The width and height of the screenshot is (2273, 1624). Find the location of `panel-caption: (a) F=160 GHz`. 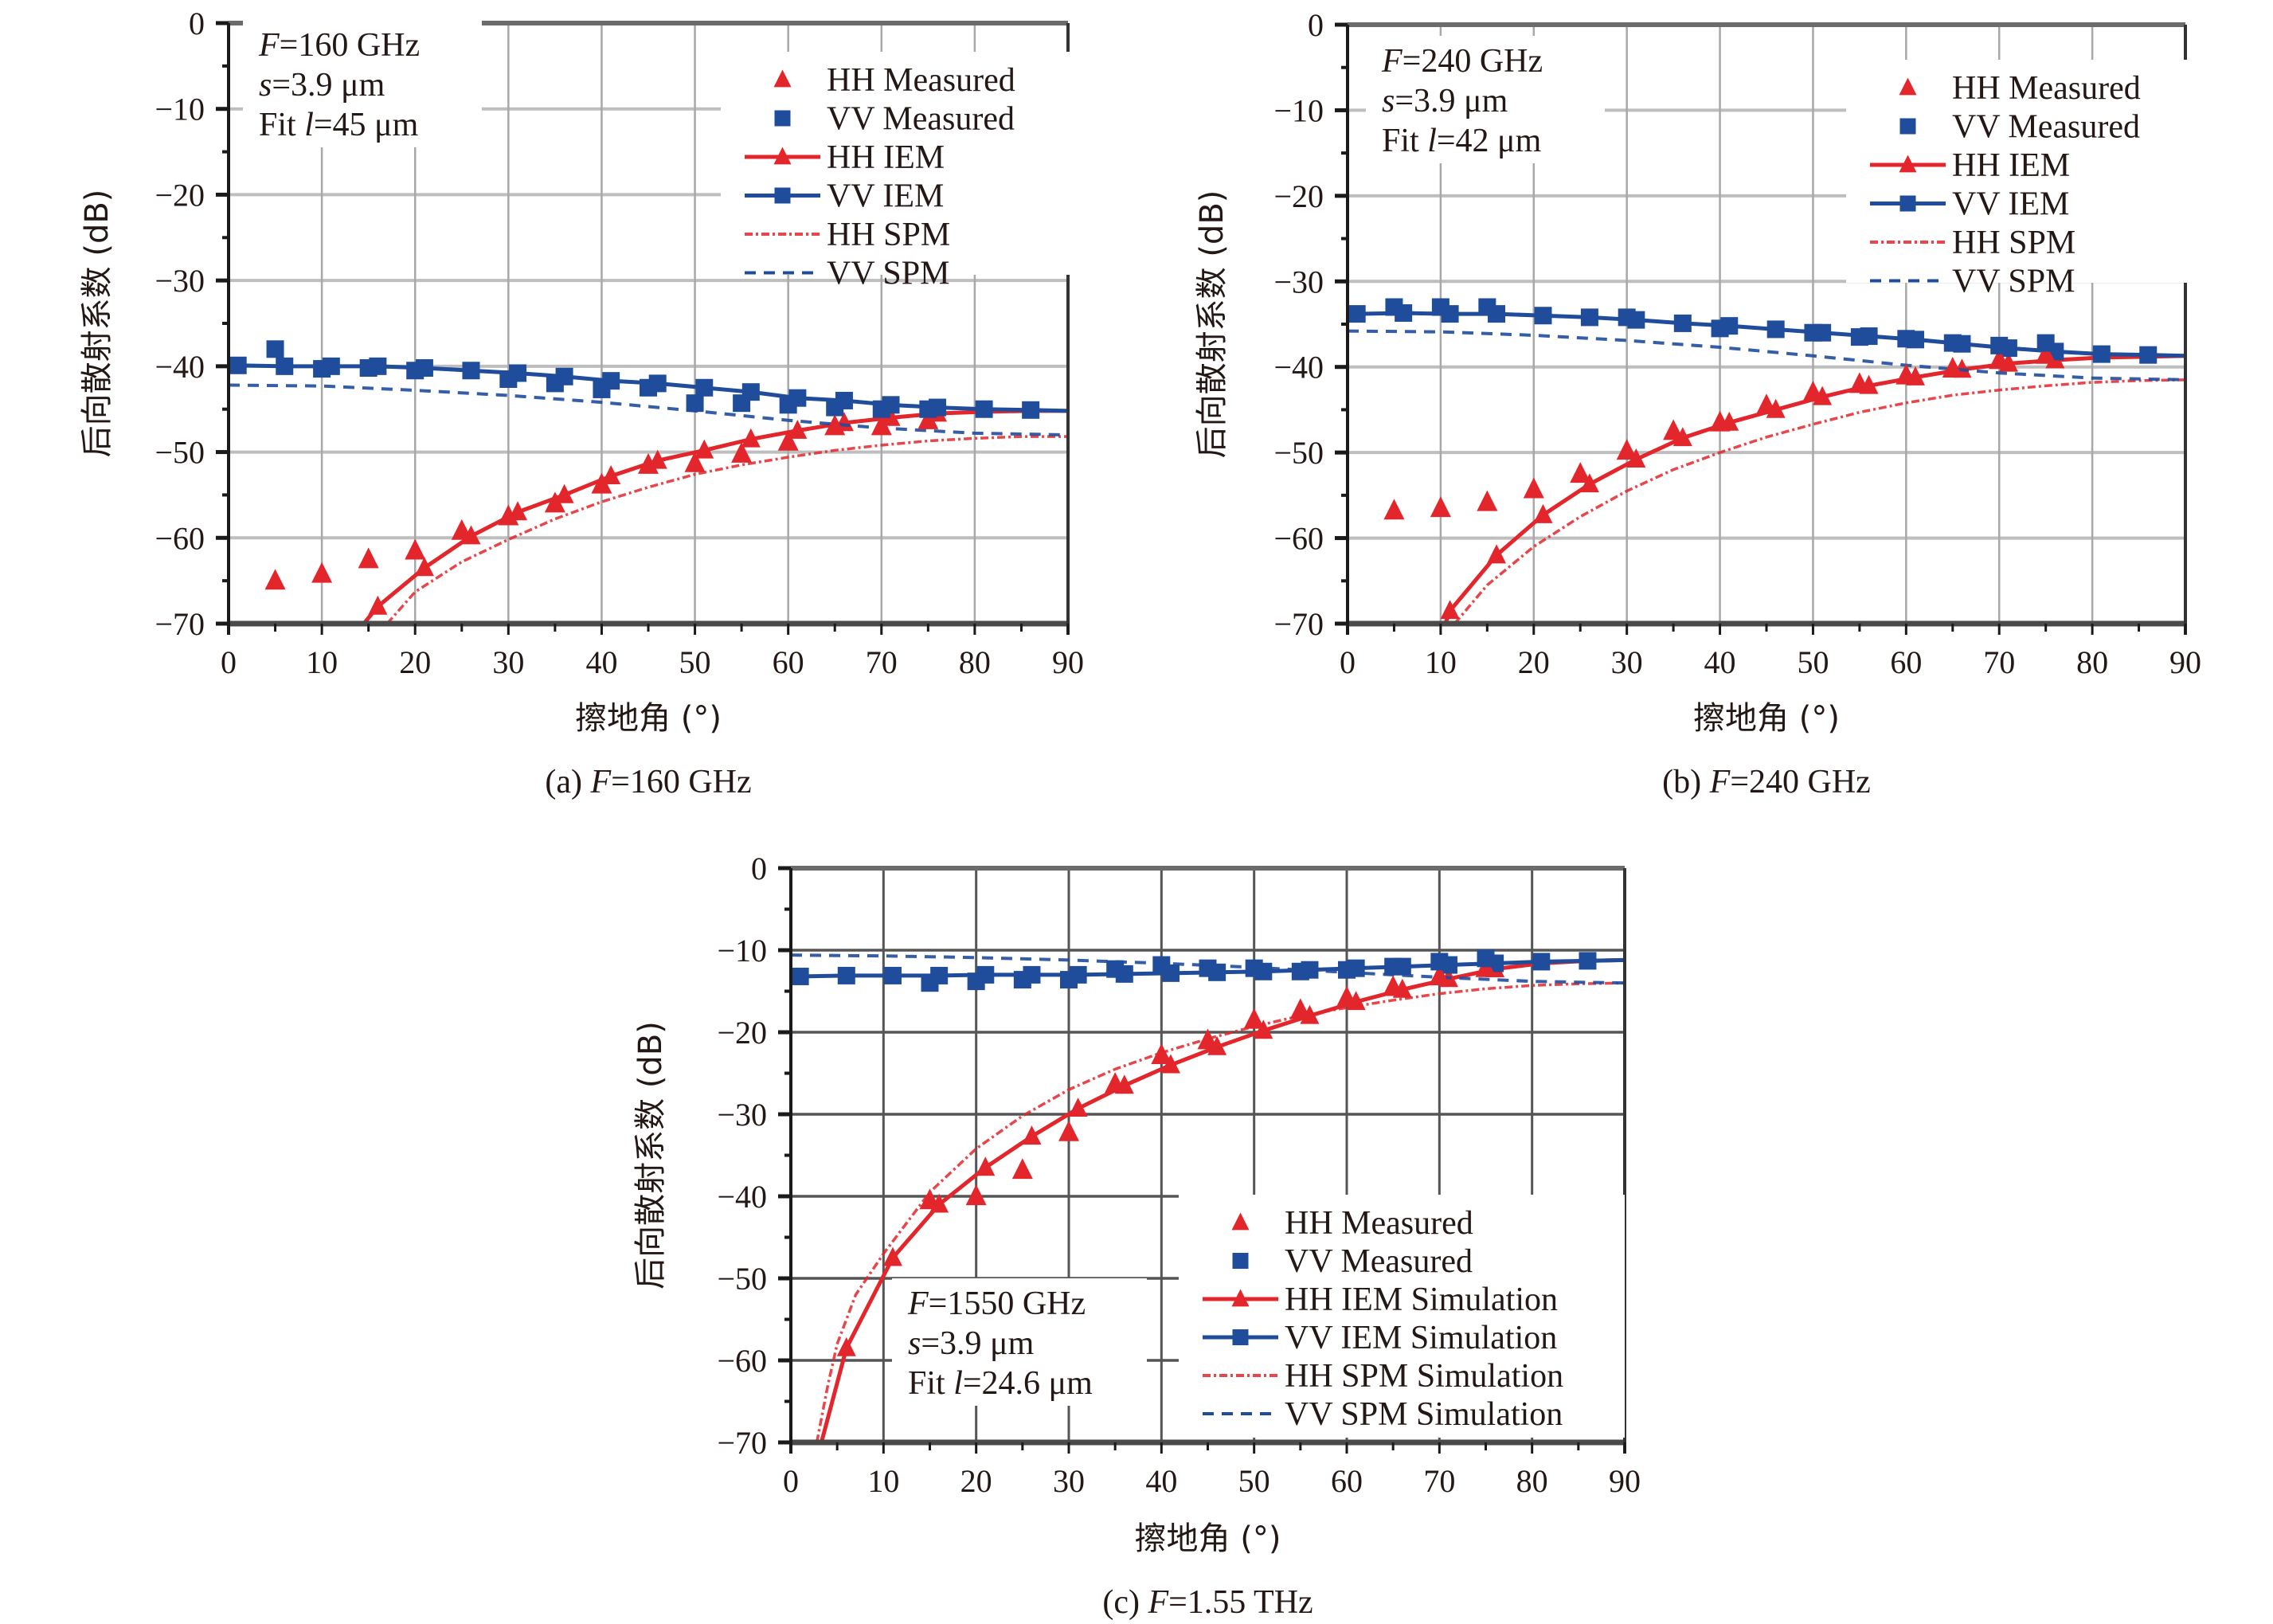

panel-caption: (a) F=160 GHz is located at coordinates (648, 782).